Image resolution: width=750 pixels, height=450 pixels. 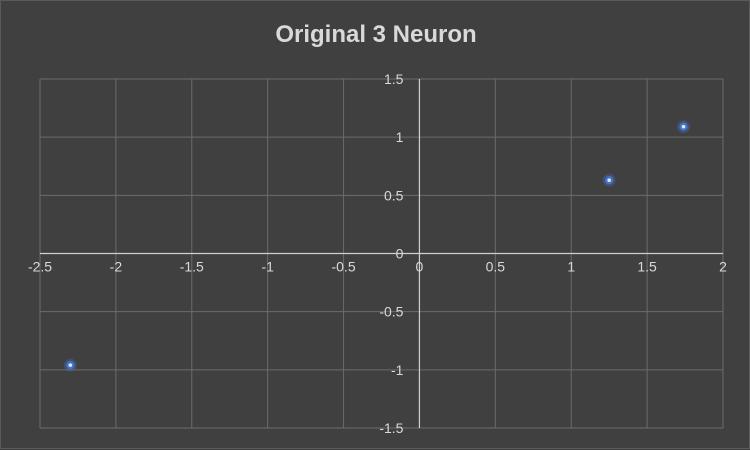 What do you see at coordinates (394, 79) in the screenshot?
I see `y-tick-label: 1.5` at bounding box center [394, 79].